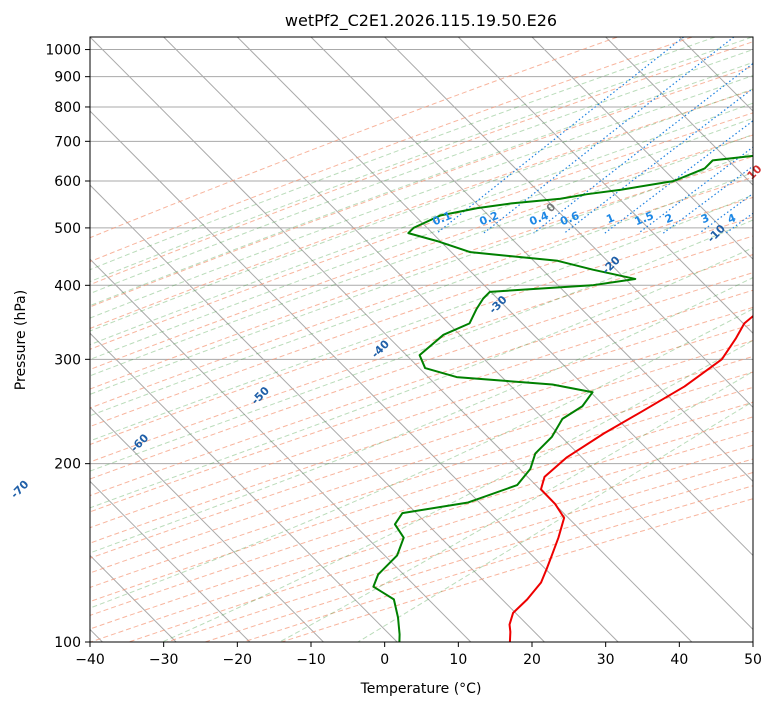  I want to click on y-tick-label: 700, so click(67, 142).